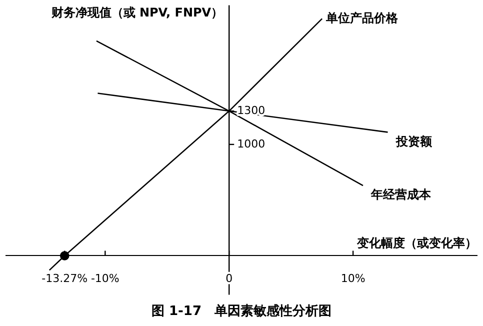 Image resolution: width=483 pixels, height=326 pixels. I want to click on x-axis-title: 变化幅度（或变化率）, so click(416, 243).